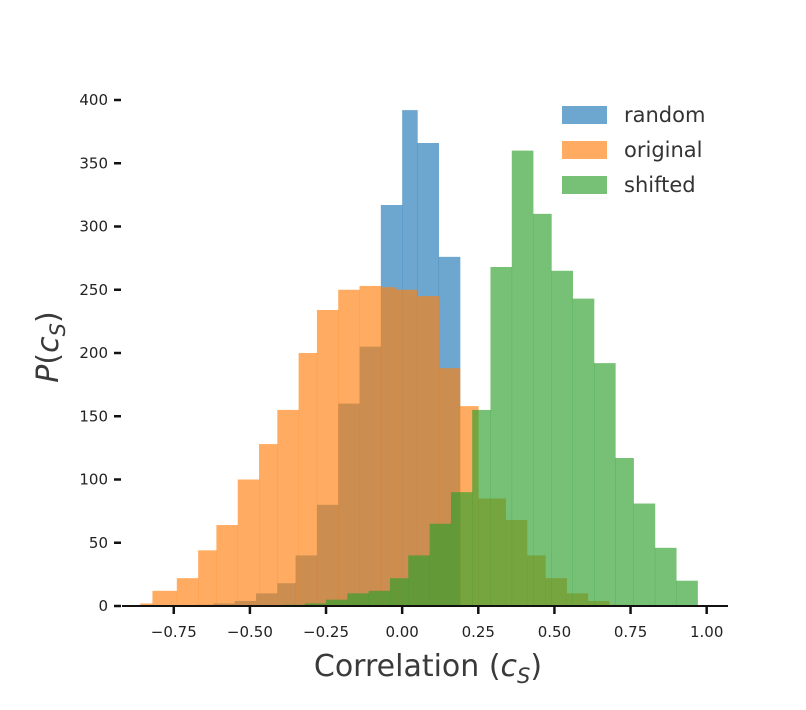 The height and width of the screenshot is (710, 806). I want to click on y-tick-label: 200, so click(93, 353).